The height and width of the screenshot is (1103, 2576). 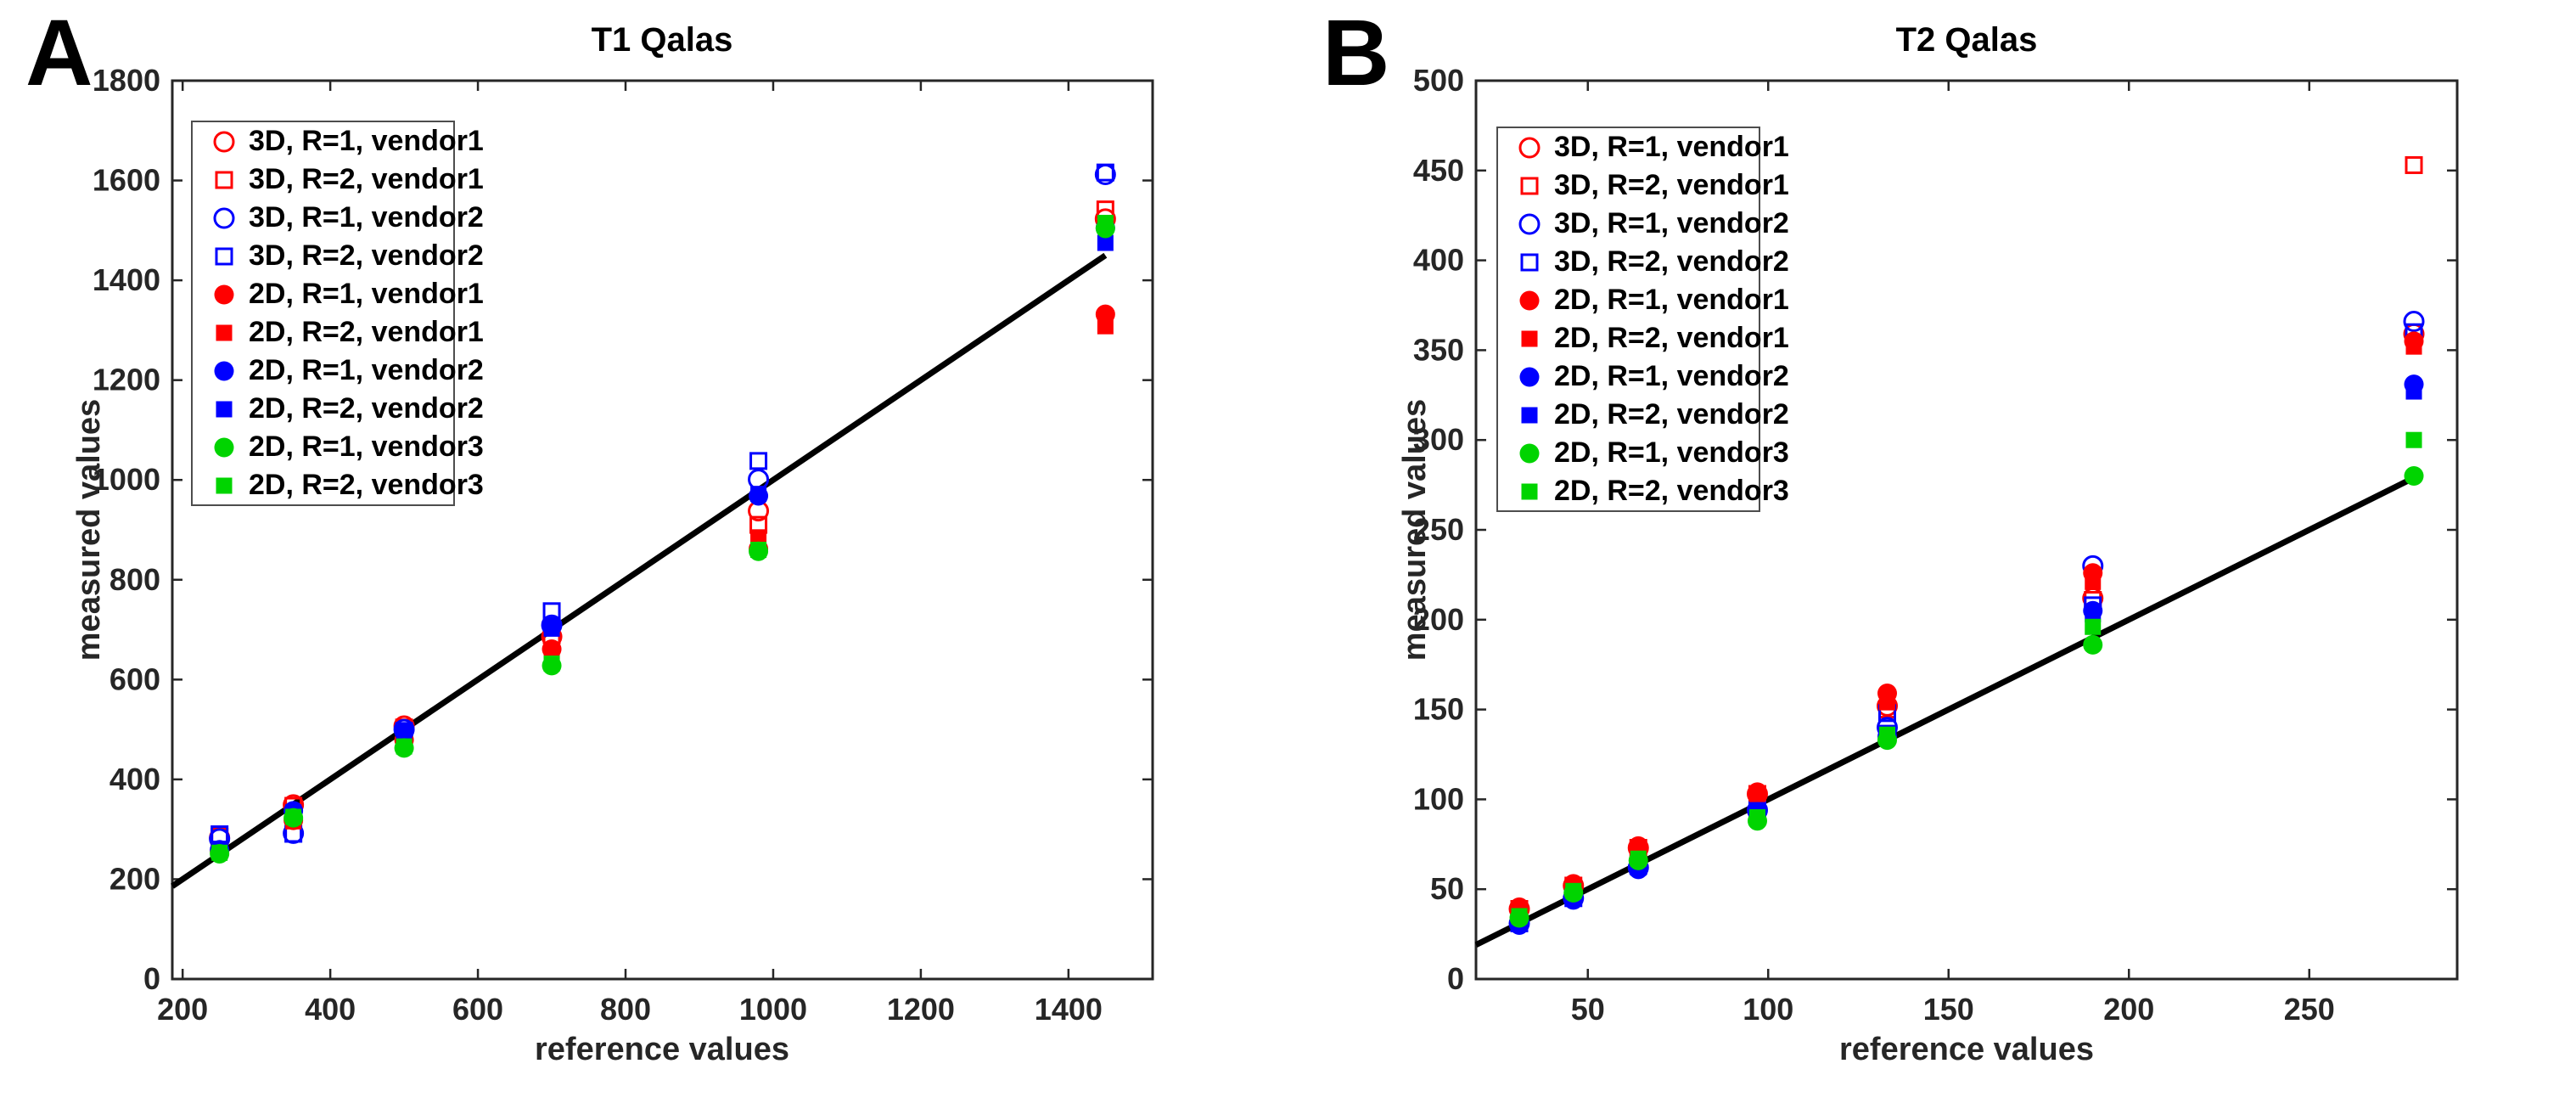 I want to click on y-tick-label: 500, so click(x=1438, y=81).